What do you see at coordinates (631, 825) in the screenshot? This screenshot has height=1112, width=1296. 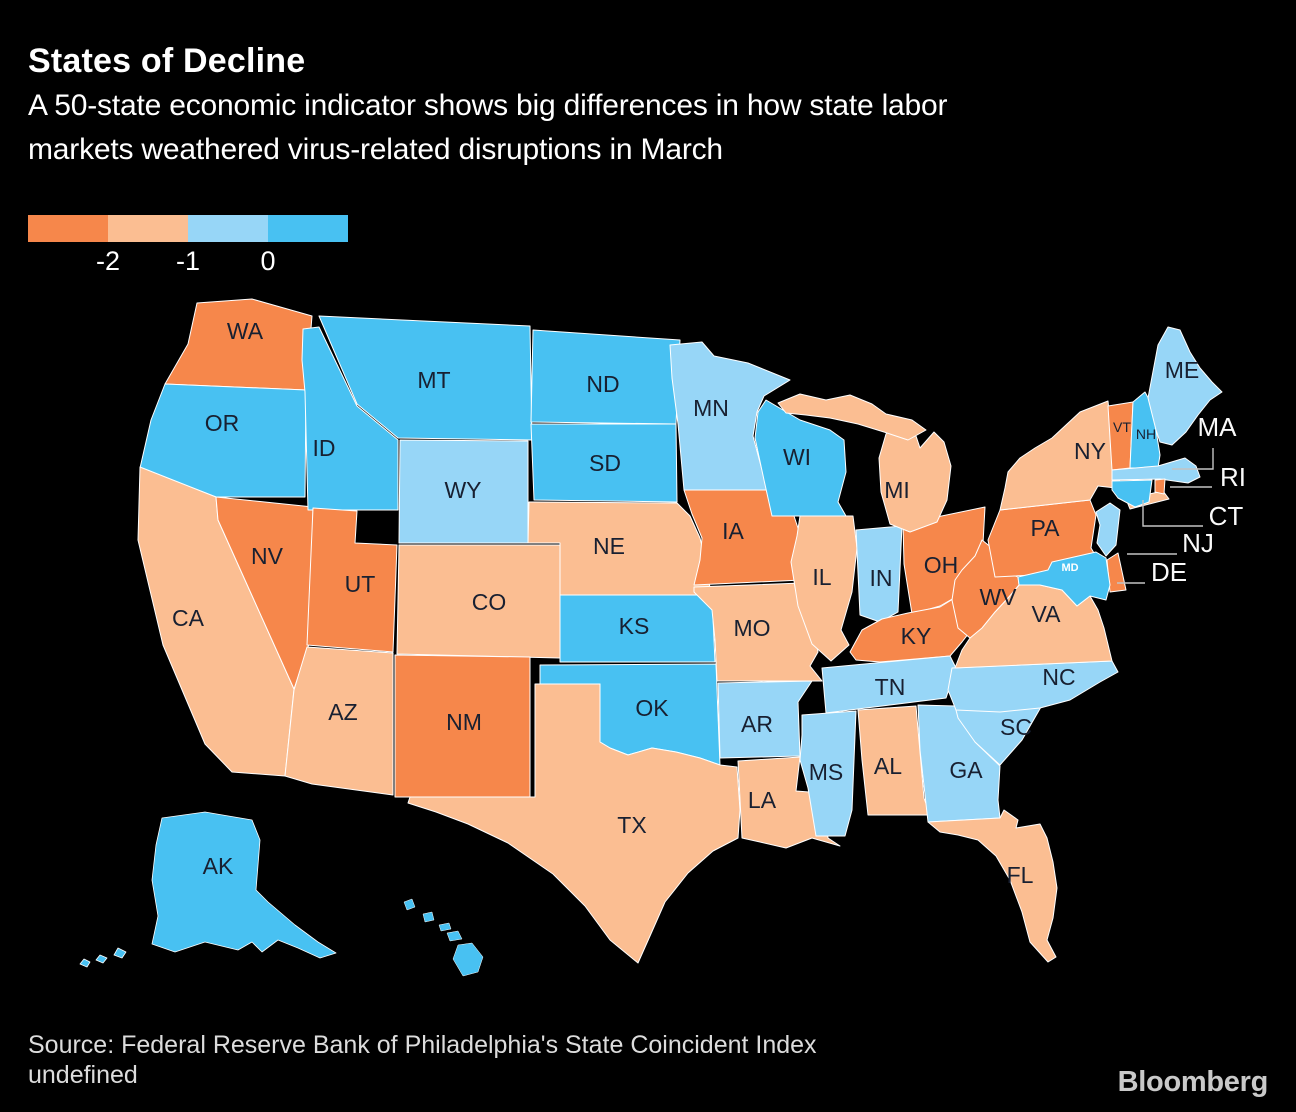 I see `state-label-TX: TX` at bounding box center [631, 825].